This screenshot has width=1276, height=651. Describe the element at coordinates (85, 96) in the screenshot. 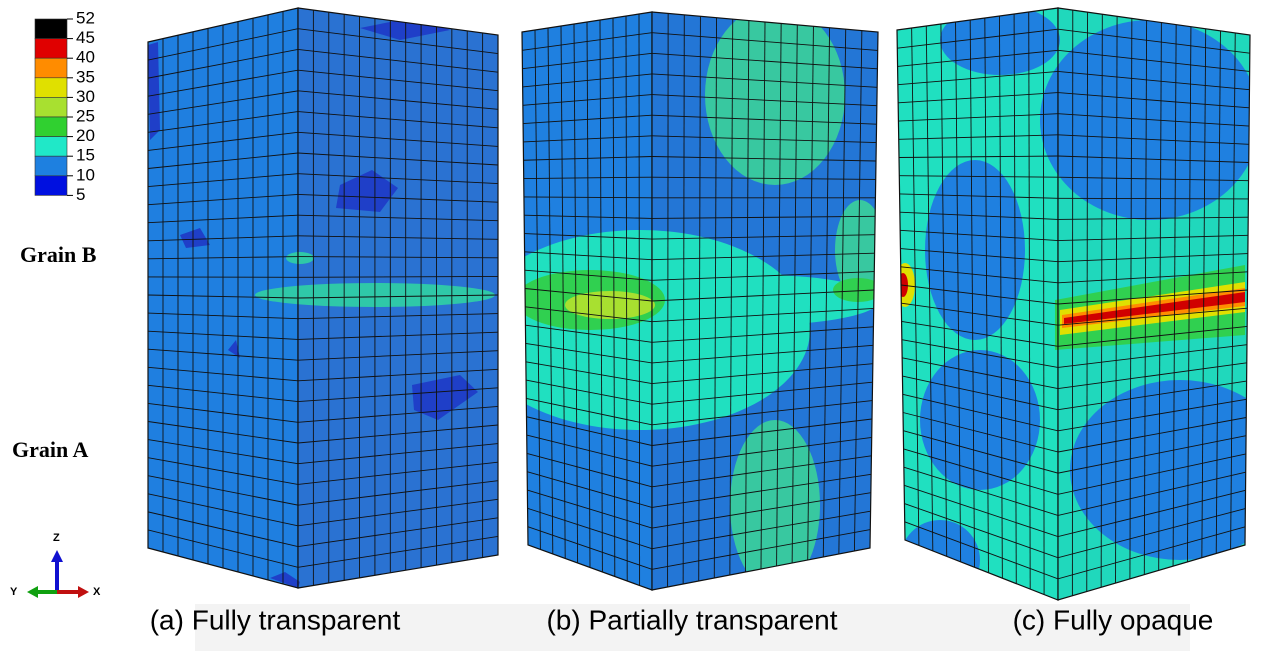

I see `legend-label: 30` at that location.